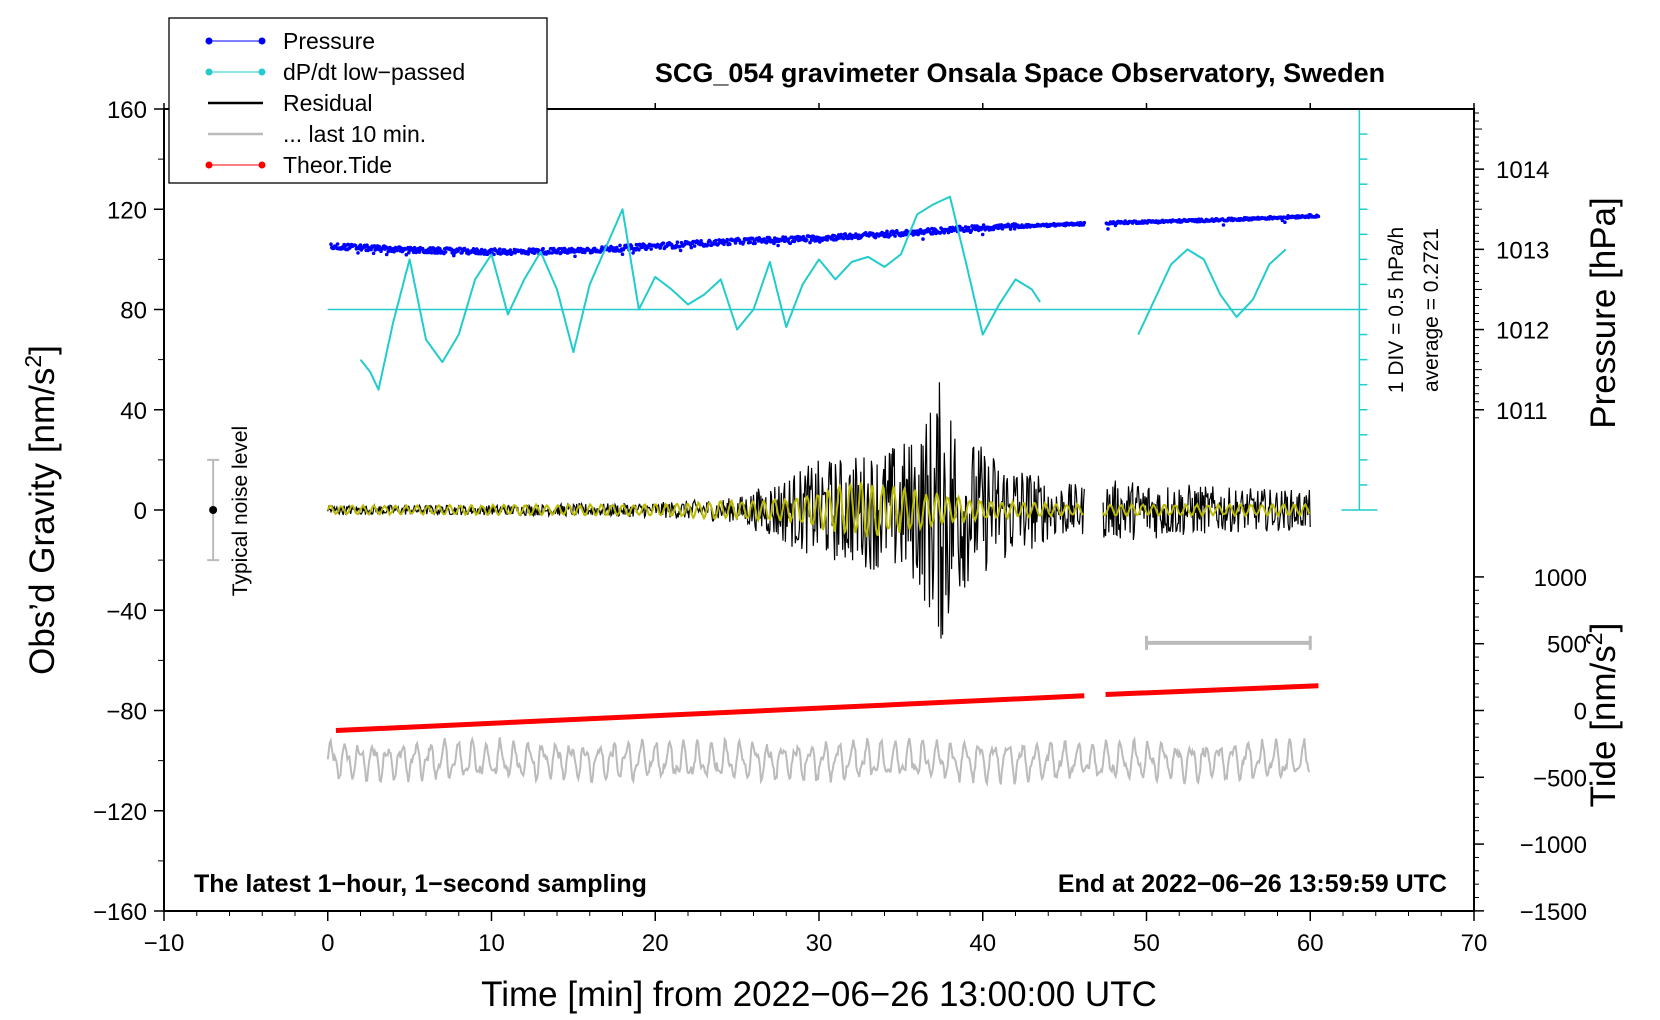 Image resolution: width=1660 pixels, height=1020 pixels. Describe the element at coordinates (819, 943) in the screenshot. I see `x-tick-label: 30` at that location.